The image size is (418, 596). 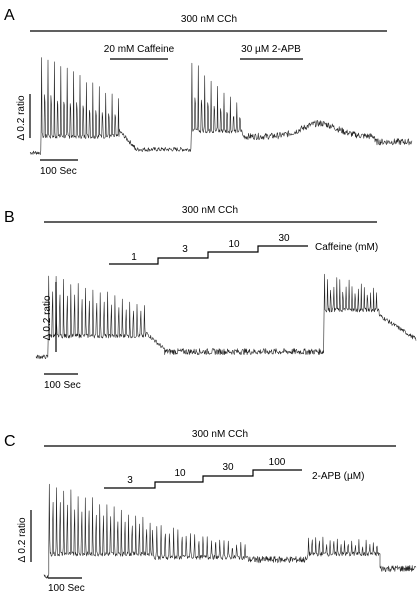 What do you see at coordinates (277, 462) in the screenshot?
I see `panel-c-step-4: 100` at bounding box center [277, 462].